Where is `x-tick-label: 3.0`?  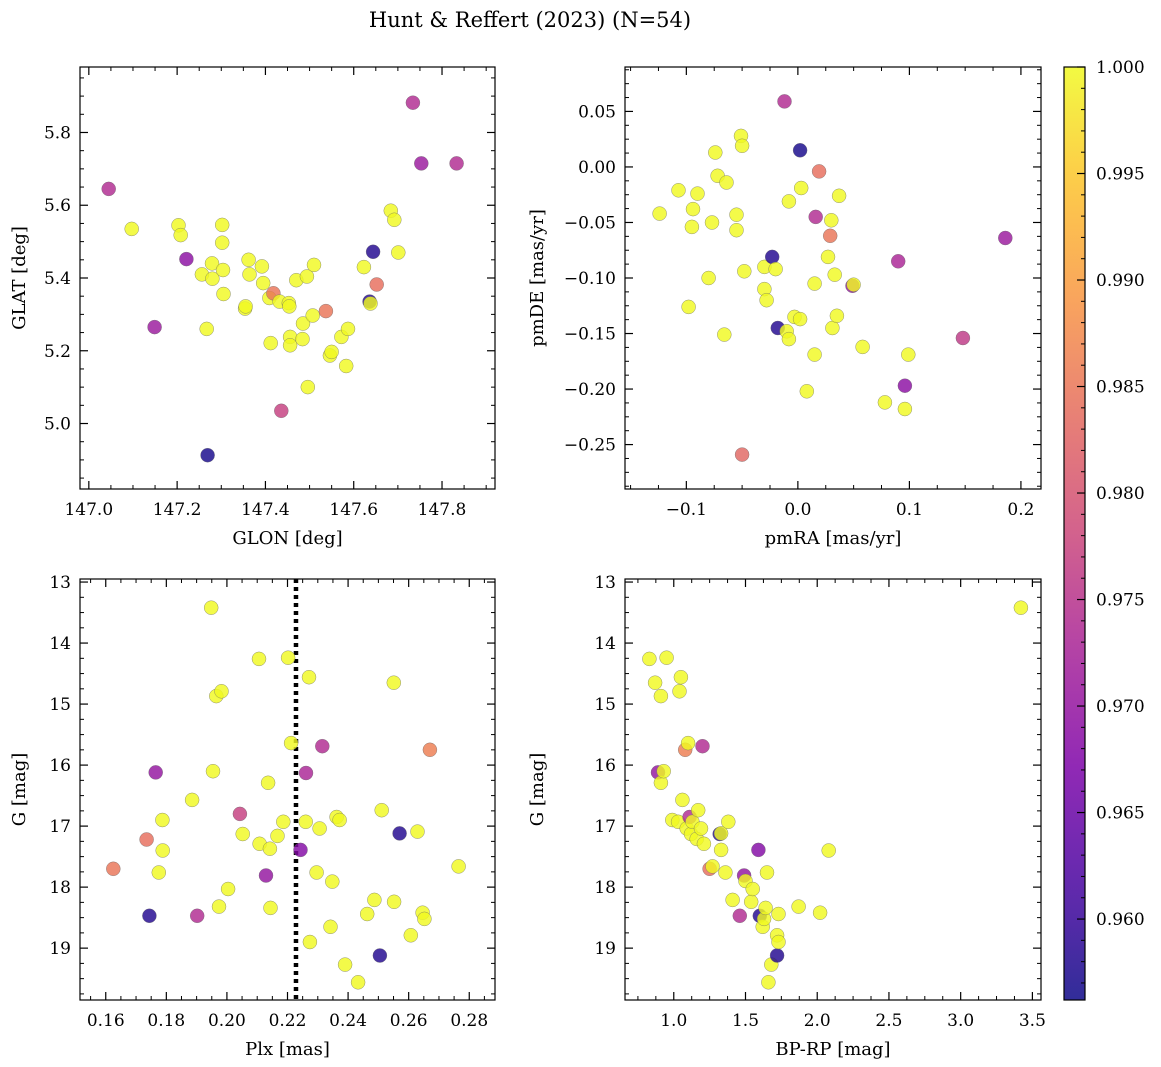
x-tick-label: 3.0 is located at coordinates (960, 1021).